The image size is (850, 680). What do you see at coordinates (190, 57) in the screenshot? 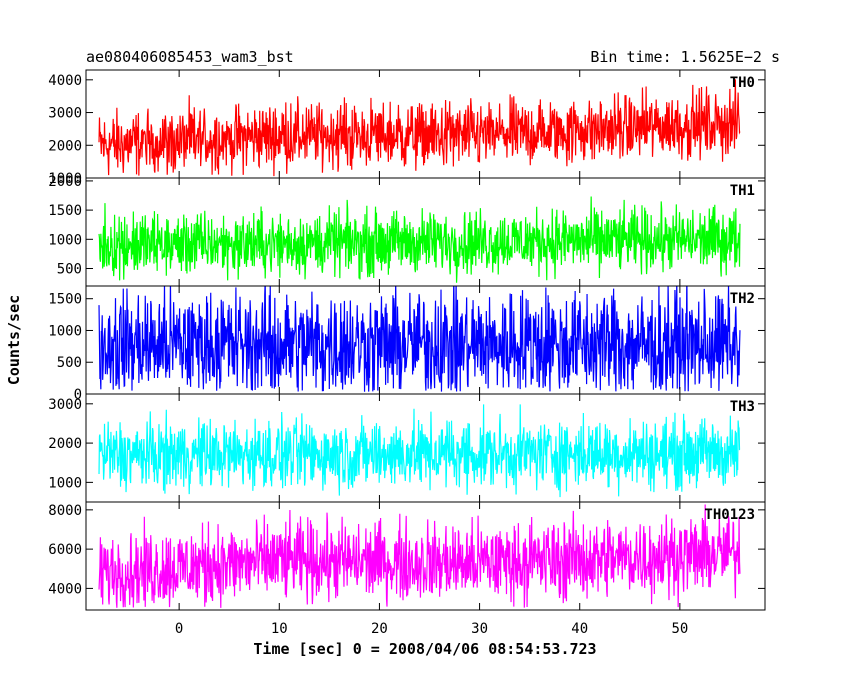
I see `chart-title: ae080406085453_wam3_bst` at bounding box center [190, 57].